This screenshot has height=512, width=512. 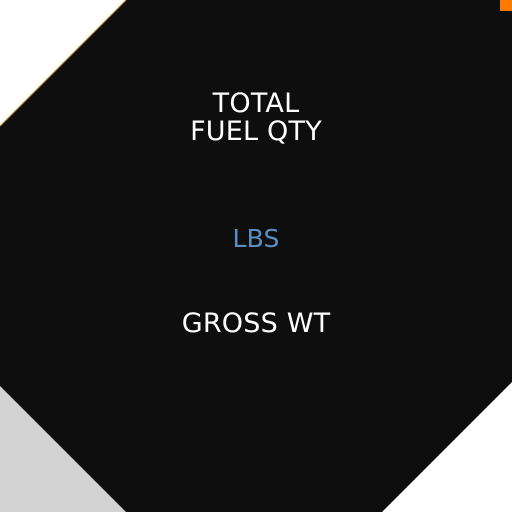 I want to click on total-fuel-qty-label: TOTAL FUEL QTY, so click(x=256, y=118).